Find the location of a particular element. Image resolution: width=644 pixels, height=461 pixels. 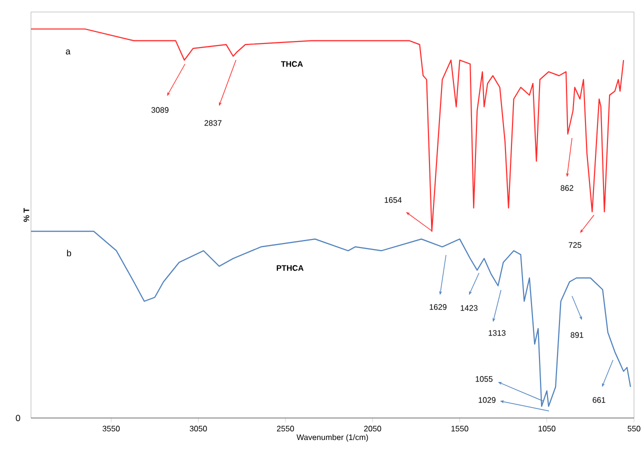

text: 0 is located at coordinates (18, 418).